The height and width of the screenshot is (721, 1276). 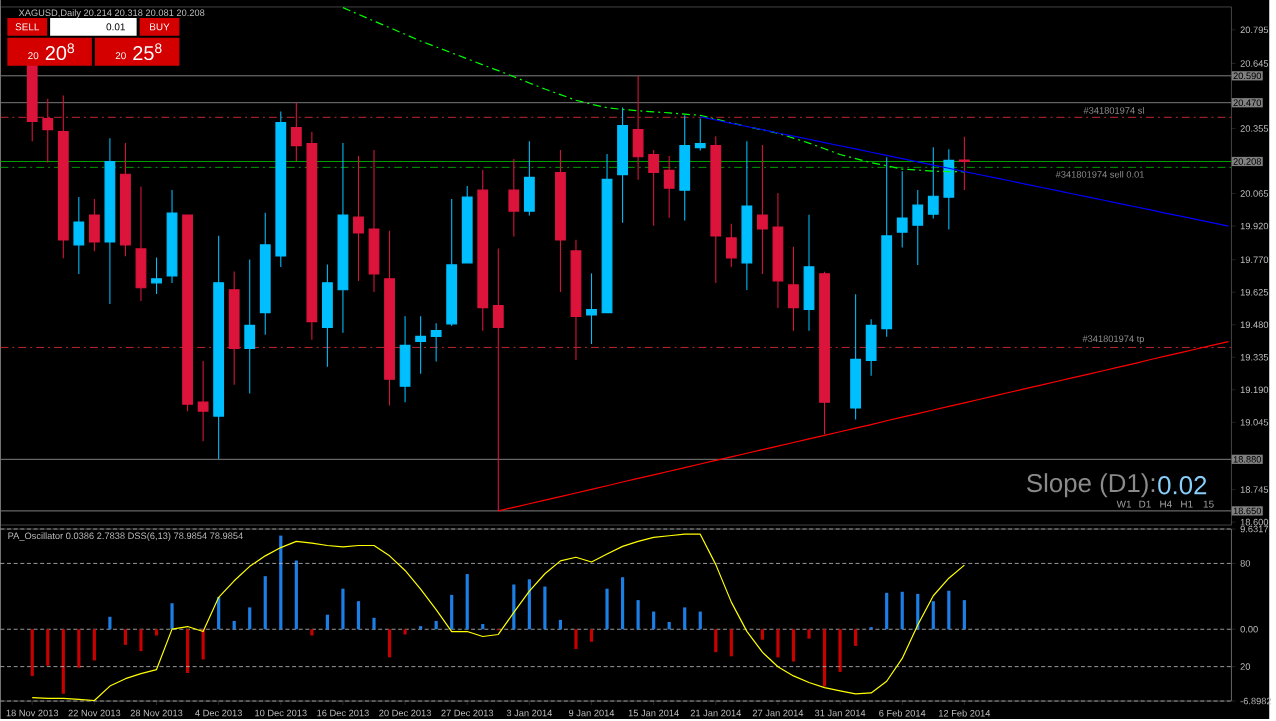 What do you see at coordinates (965, 713) in the screenshot?
I see `x-tick-label: 12 Feb 2014` at bounding box center [965, 713].